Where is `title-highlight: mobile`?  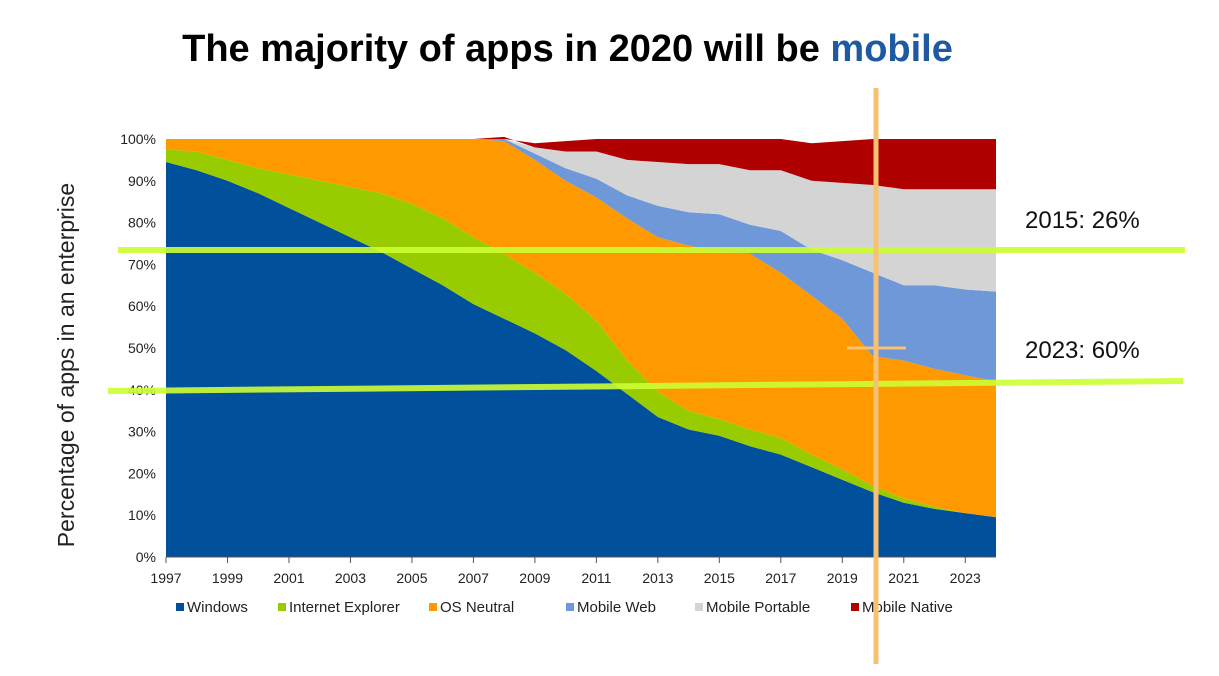 title-highlight: mobile is located at coordinates (891, 49).